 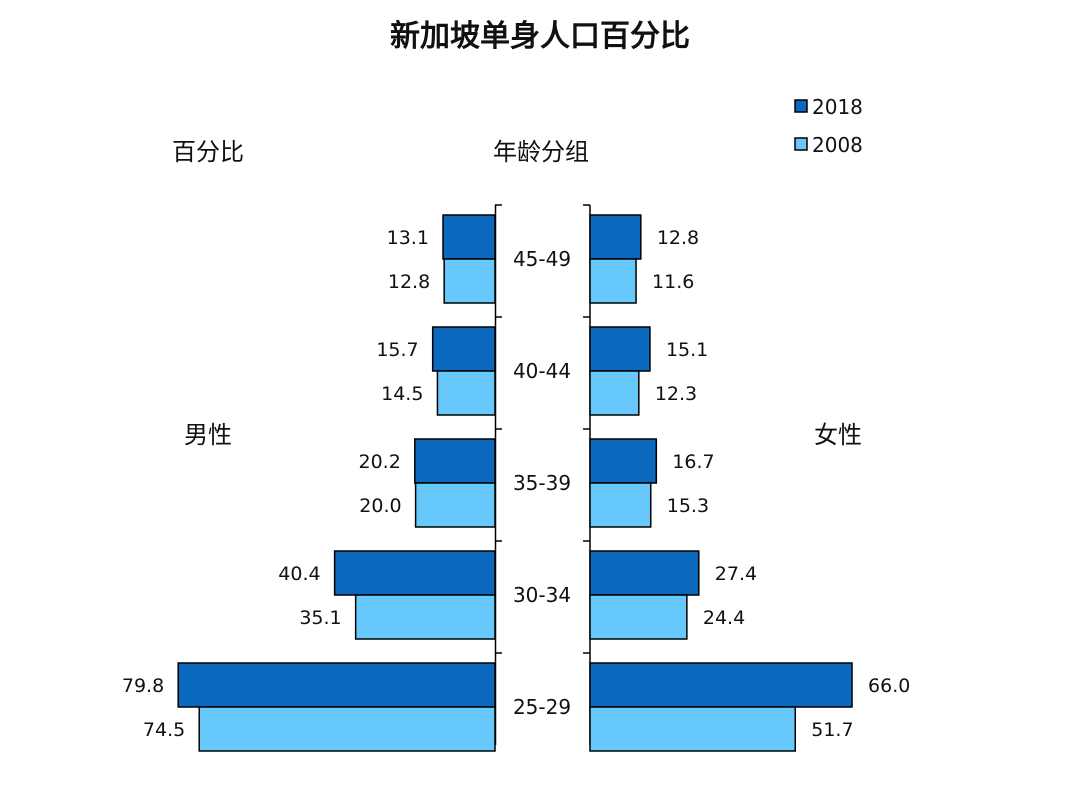 I want to click on legend-swatch-2008, so click(x=801, y=144).